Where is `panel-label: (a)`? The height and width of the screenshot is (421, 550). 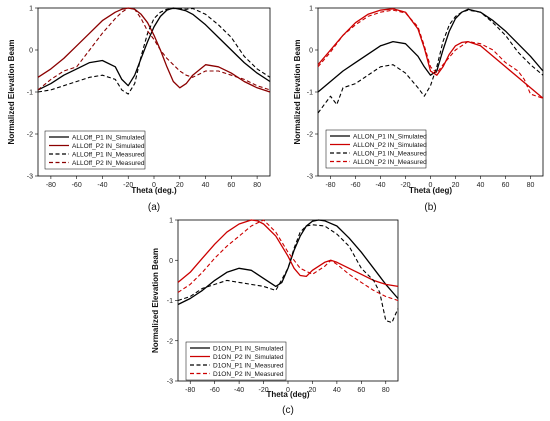 panel-label: (a) is located at coordinates (154, 207).